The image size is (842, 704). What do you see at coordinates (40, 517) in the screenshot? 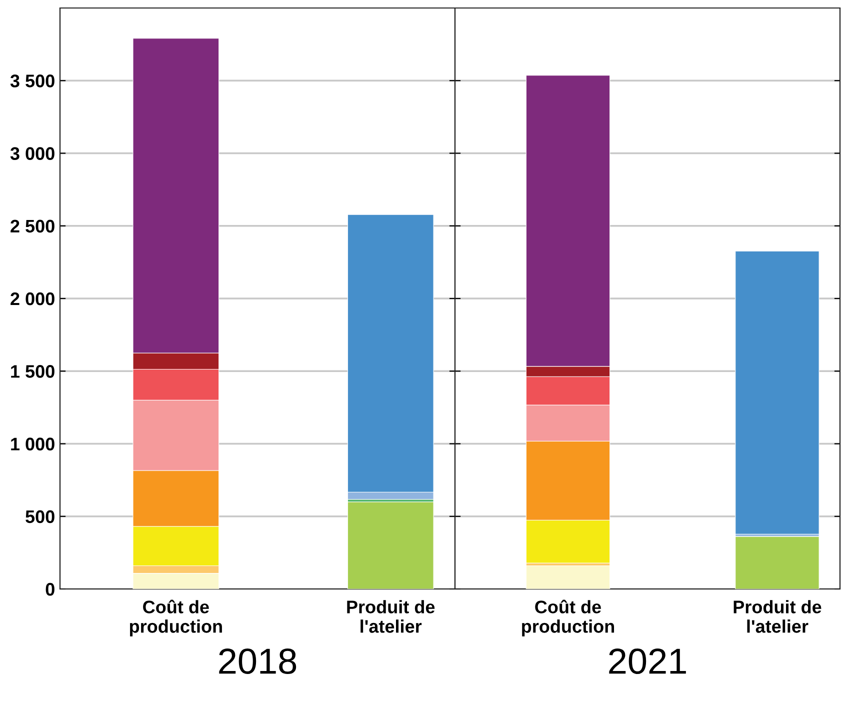
I see `y-tick-label: 500` at bounding box center [40, 517].